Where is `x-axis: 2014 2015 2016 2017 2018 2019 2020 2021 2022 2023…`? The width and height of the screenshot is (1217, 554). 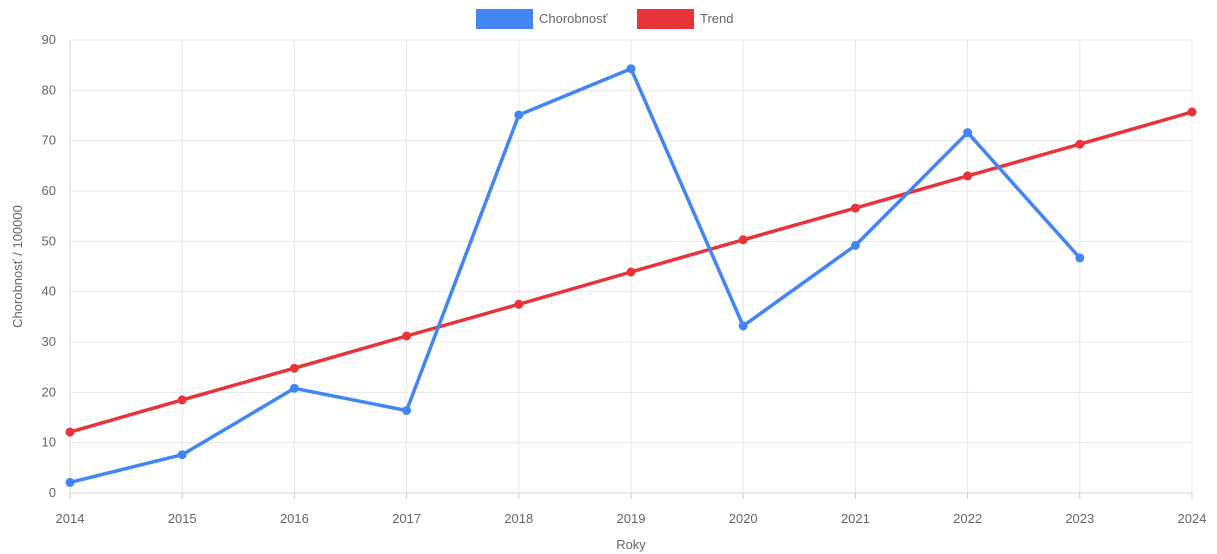 x-axis: 2014 2015 2016 2017 2018 2019 2020 2021 2022 2023… is located at coordinates (631, 509).